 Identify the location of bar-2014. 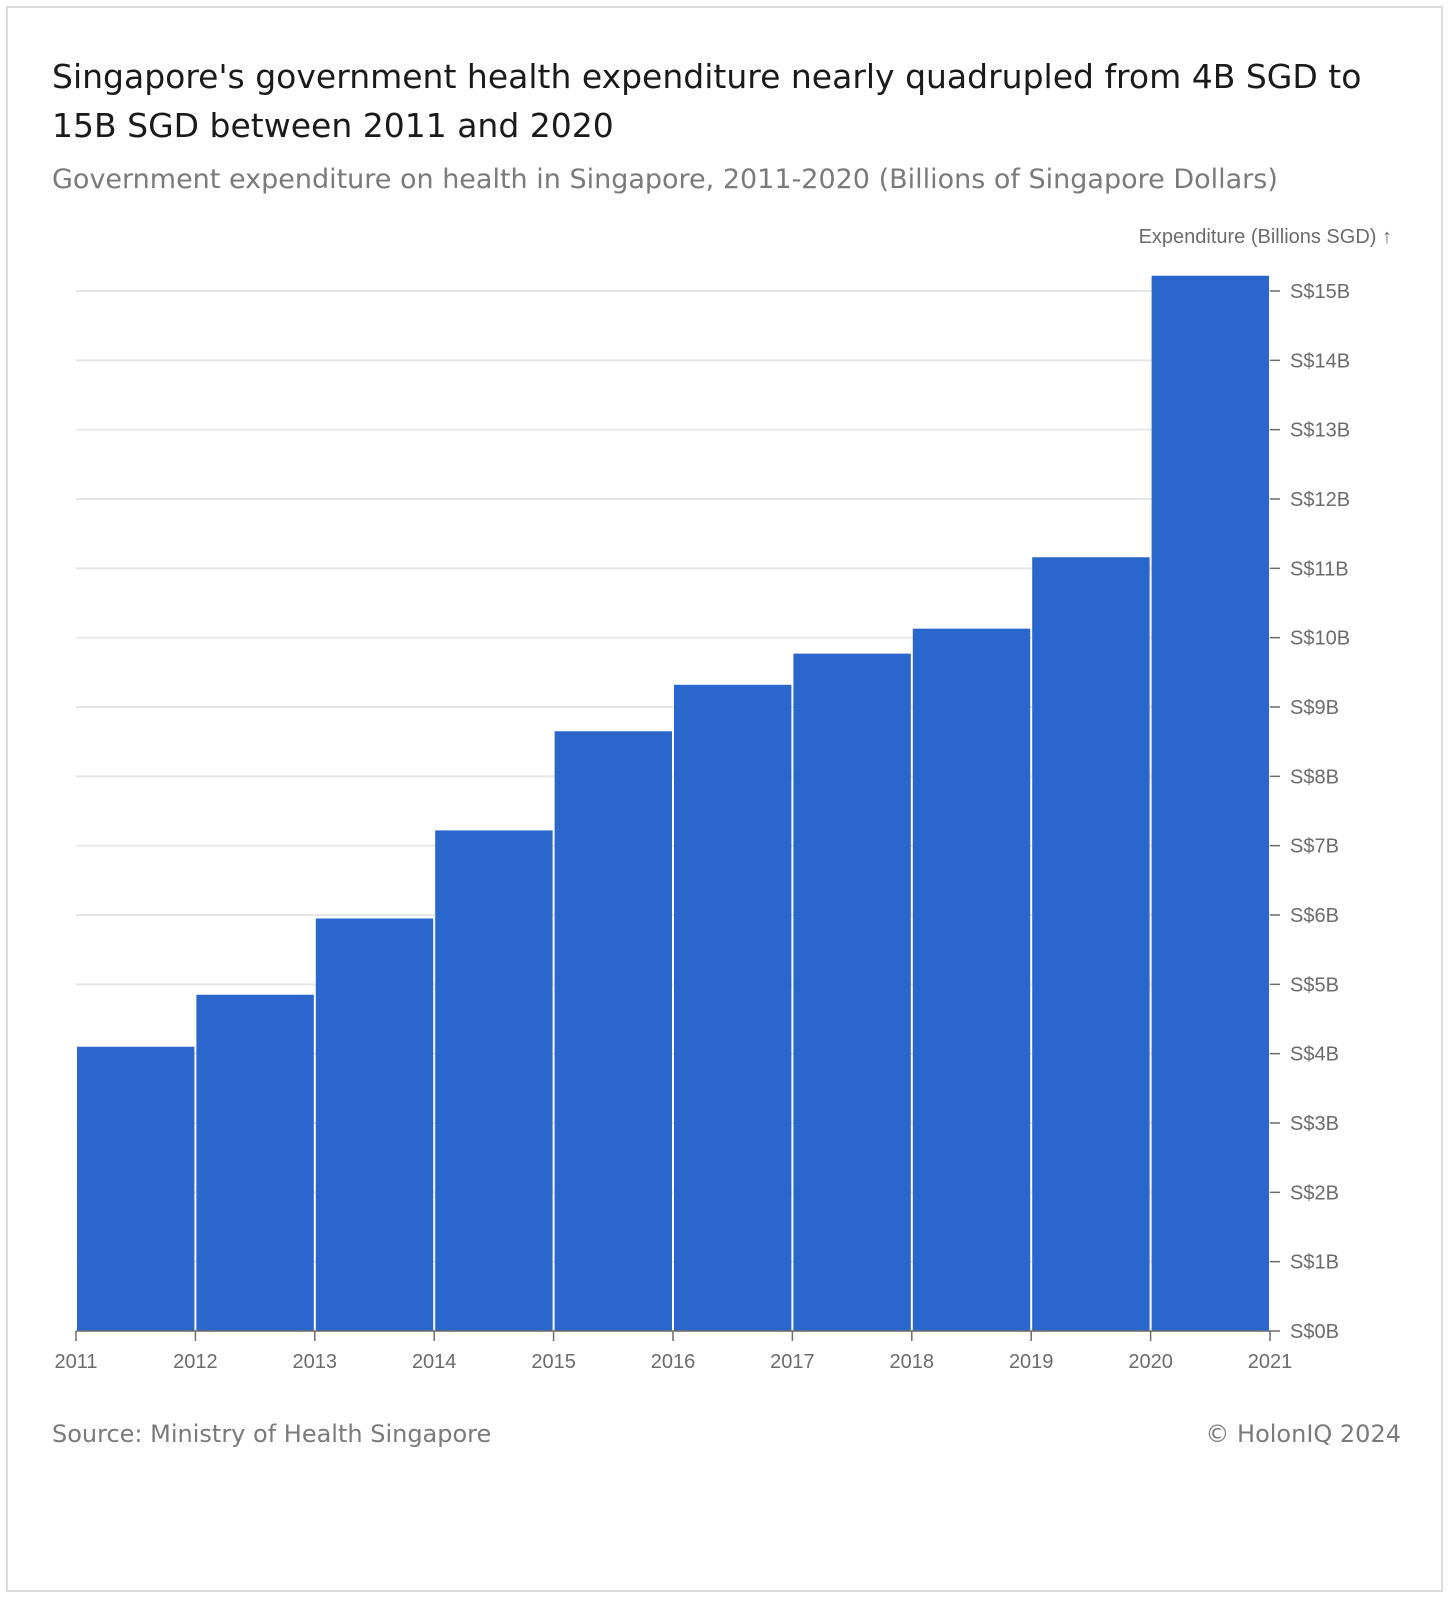
(494, 1080).